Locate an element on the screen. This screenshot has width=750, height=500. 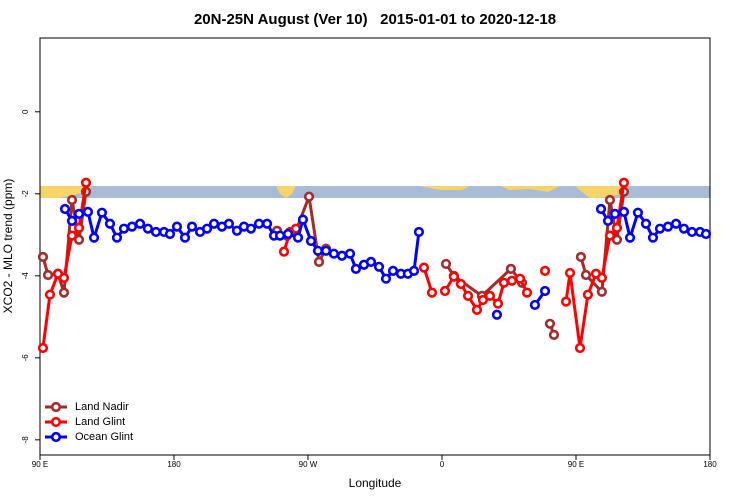
map-strip is located at coordinates (375, 192).